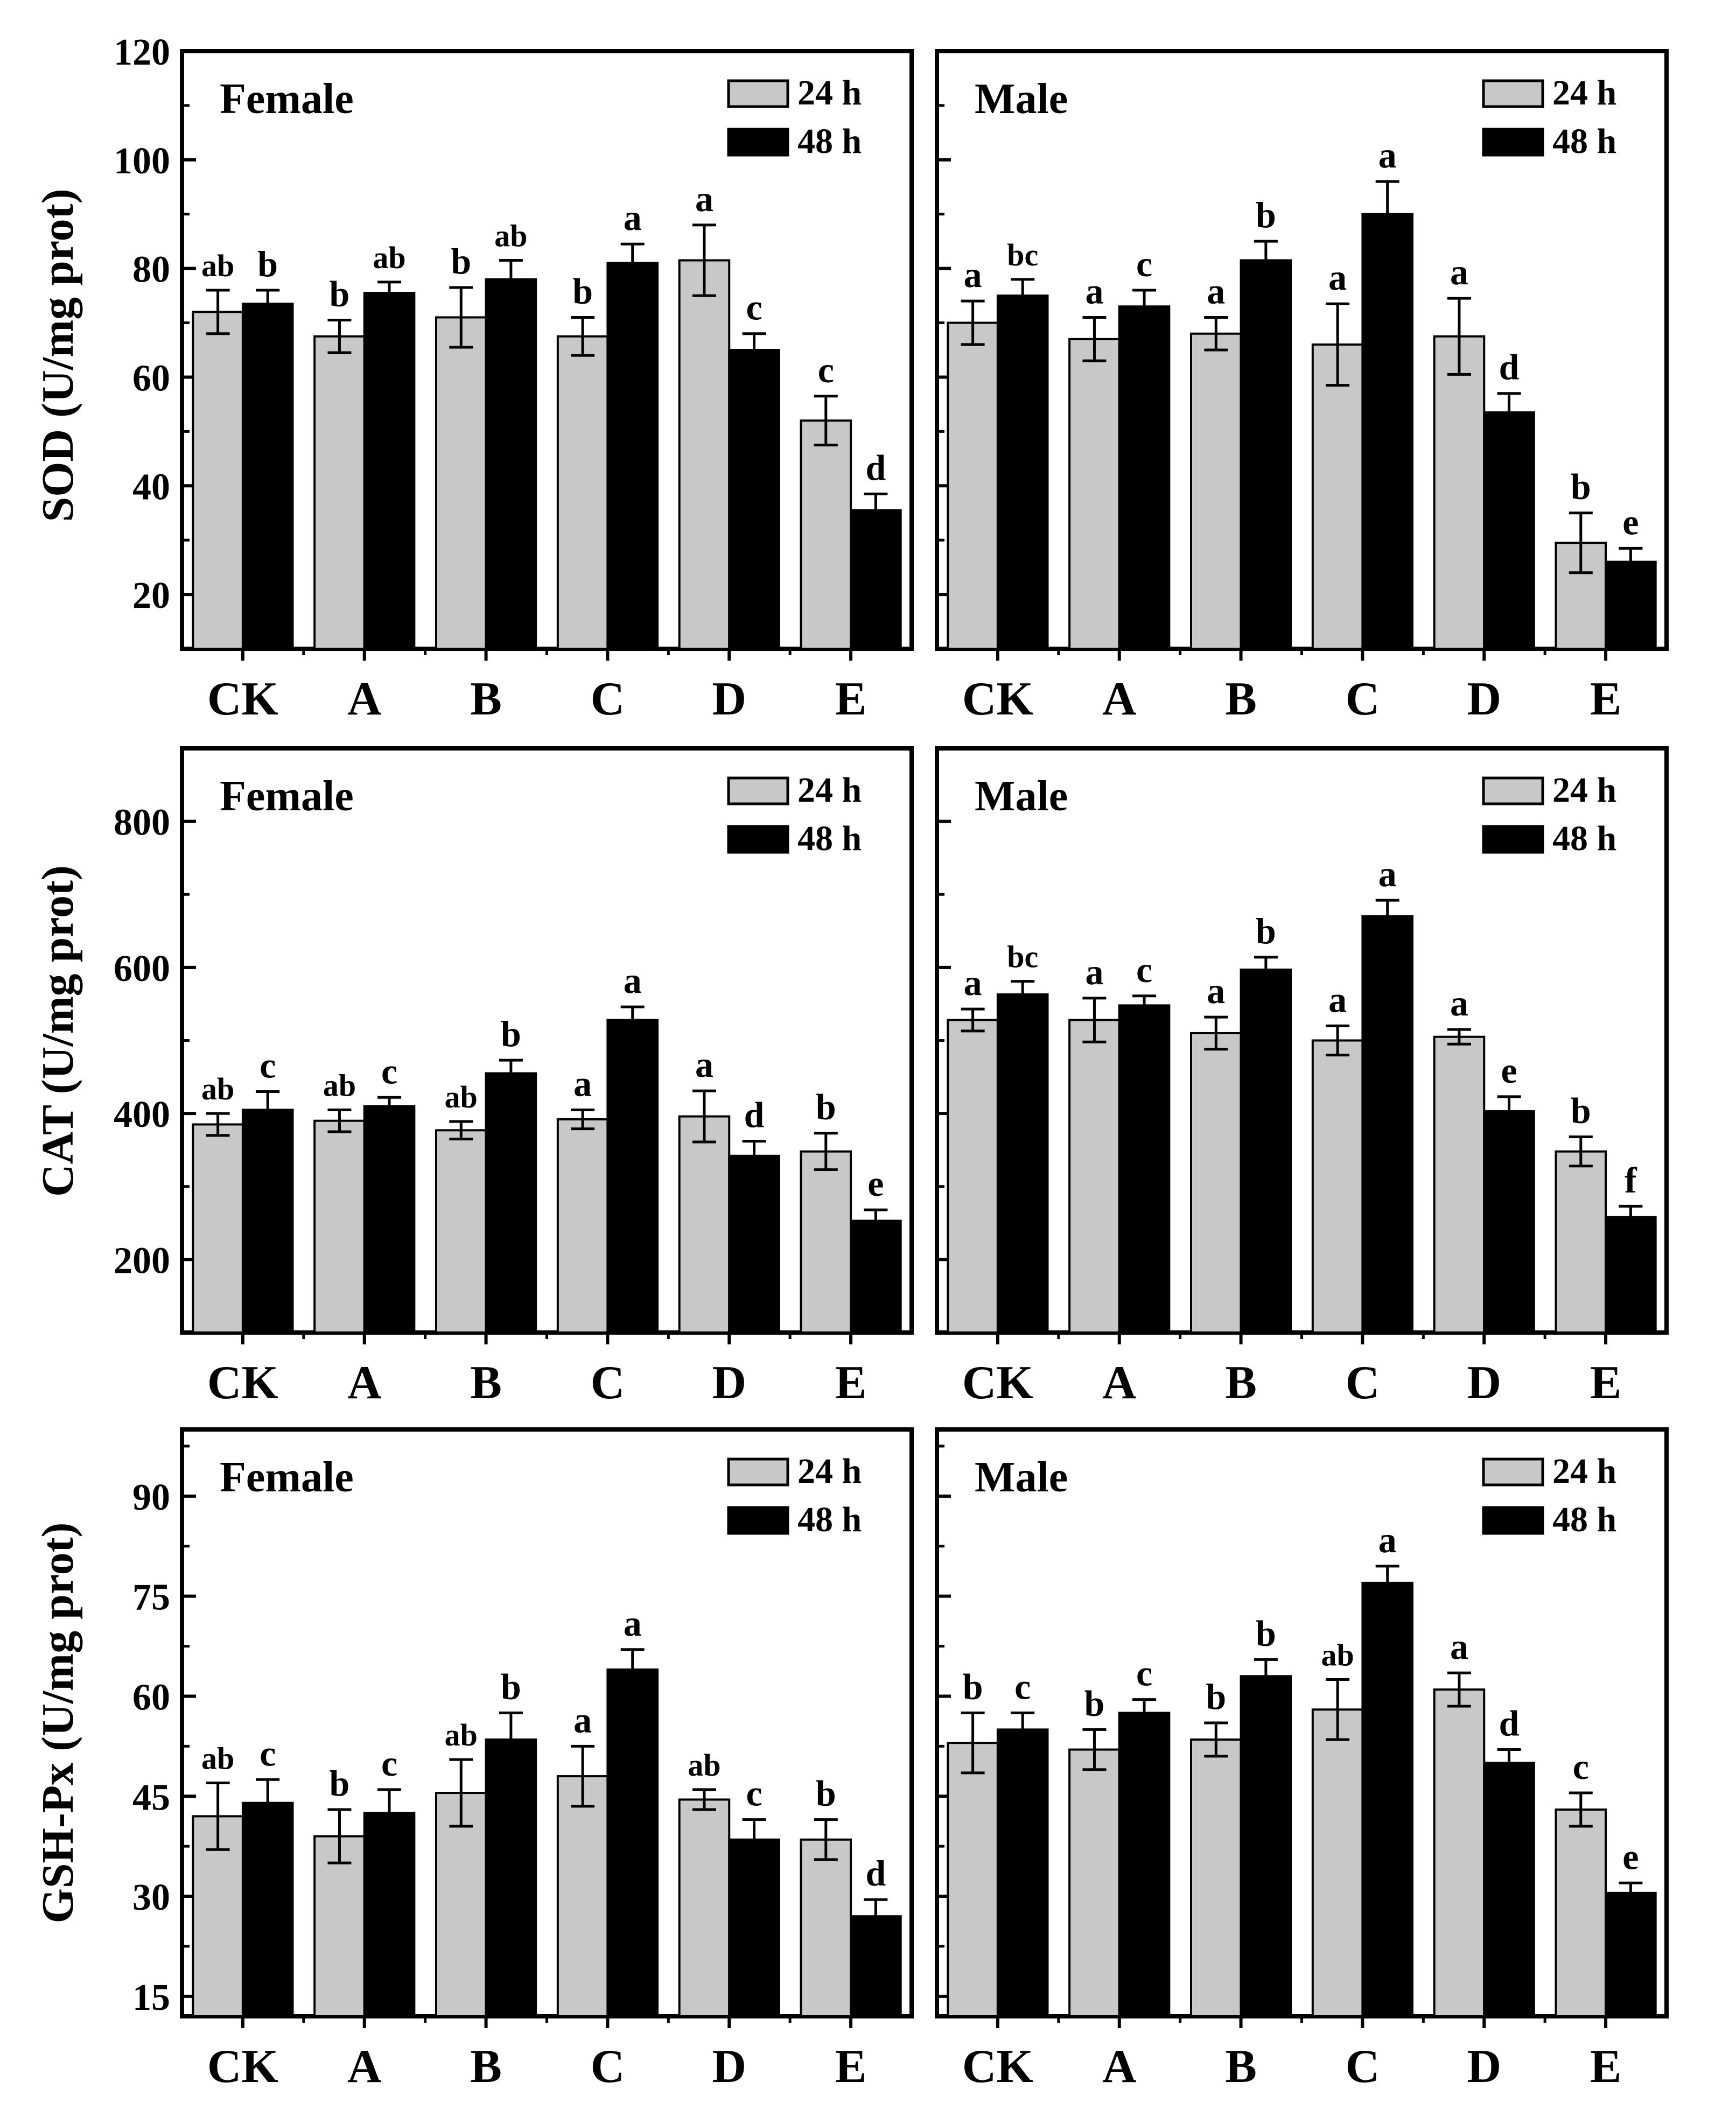 This screenshot has height=2103, width=1736. Describe the element at coordinates (151, 270) in the screenshot. I see `y-tick-label: 80` at that location.